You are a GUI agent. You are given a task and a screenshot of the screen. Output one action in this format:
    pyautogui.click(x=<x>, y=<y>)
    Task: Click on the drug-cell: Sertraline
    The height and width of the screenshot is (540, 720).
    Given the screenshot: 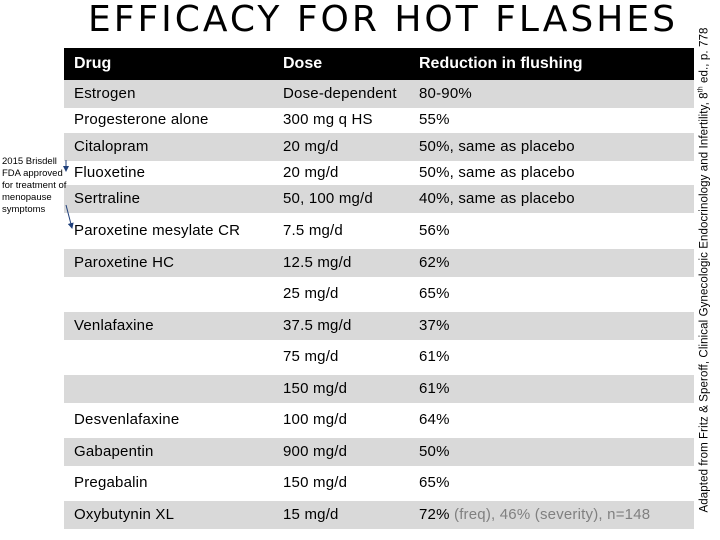 What is the action you would take?
    pyautogui.click(x=107, y=198)
    